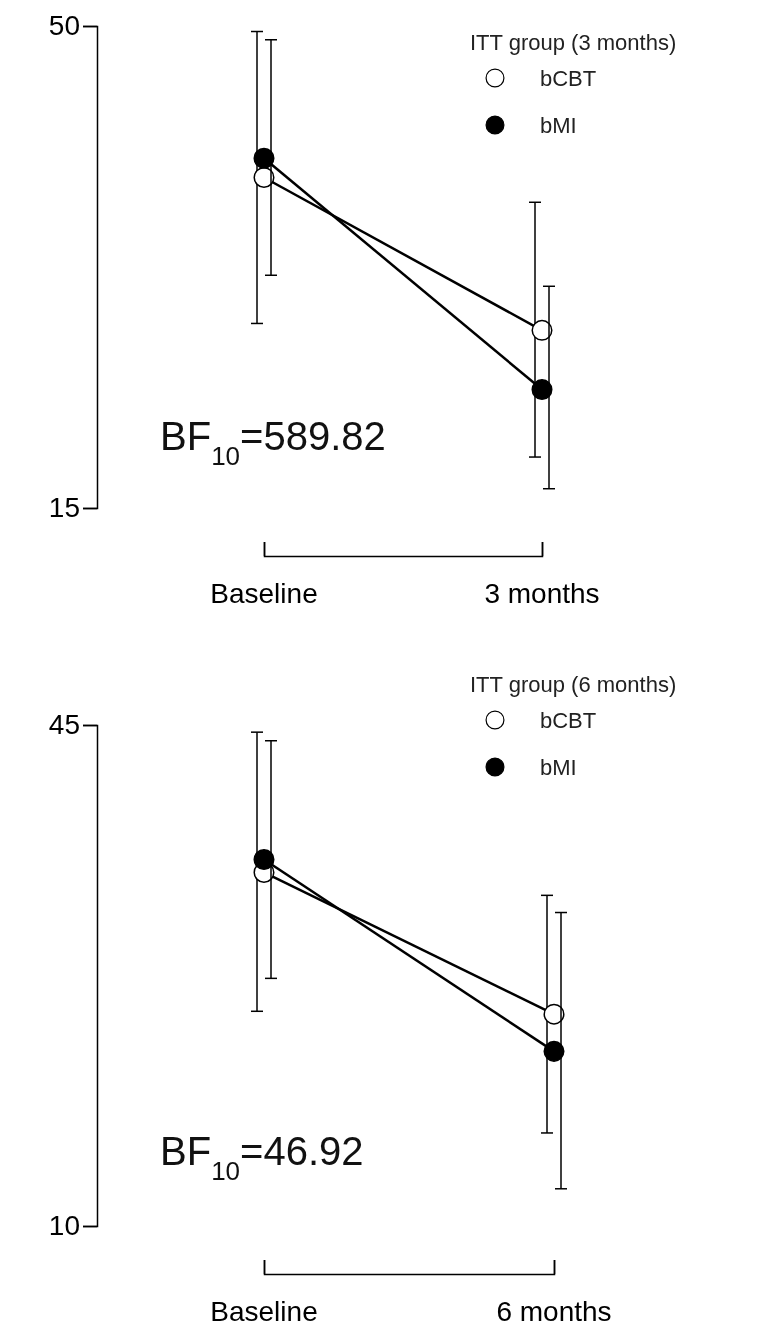 The height and width of the screenshot is (1329, 781). Describe the element at coordinates (262, 1157) in the screenshot. I see `annotation: BF$_{10}$=46.92` at that location.